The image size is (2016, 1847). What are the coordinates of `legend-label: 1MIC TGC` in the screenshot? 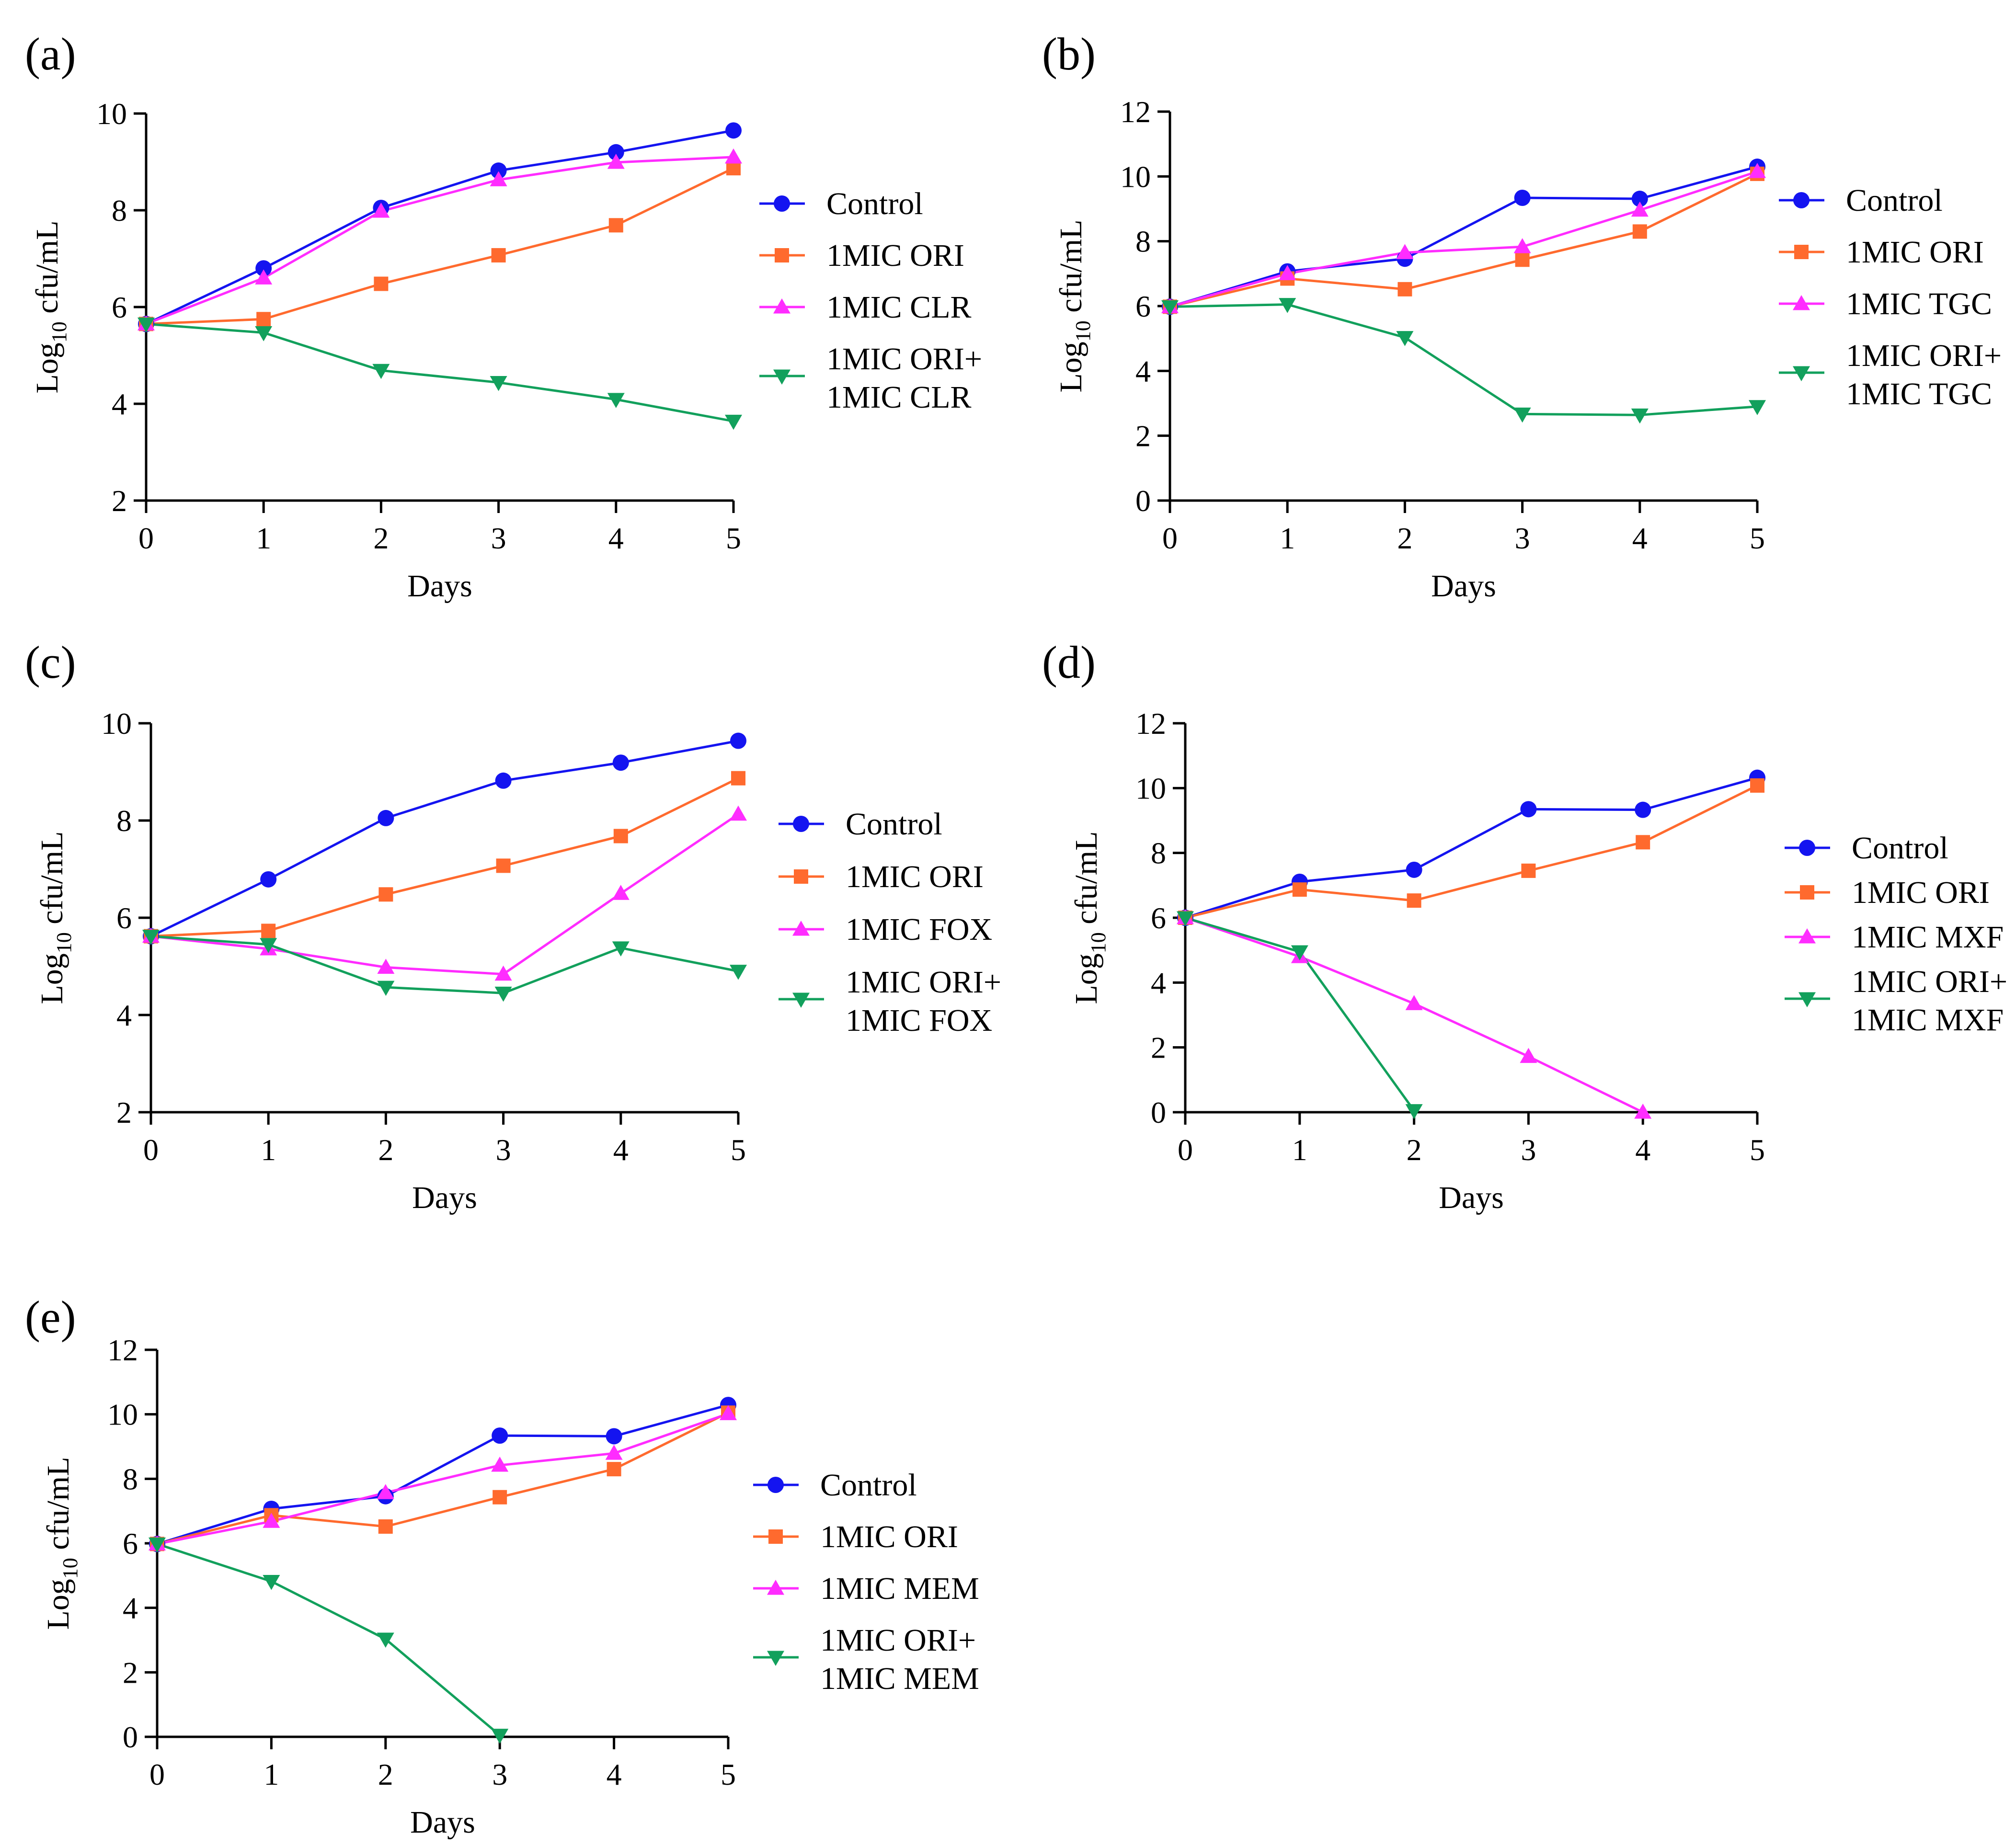 It's located at (1919, 394).